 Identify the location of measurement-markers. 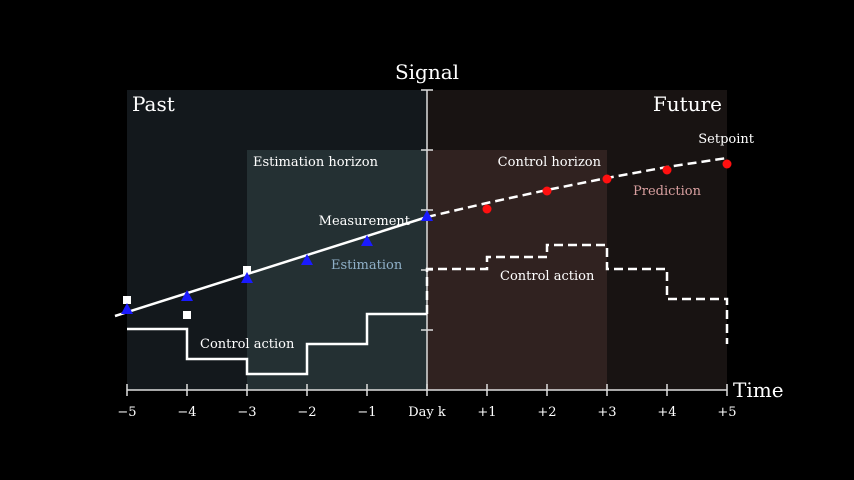
(187, 292).